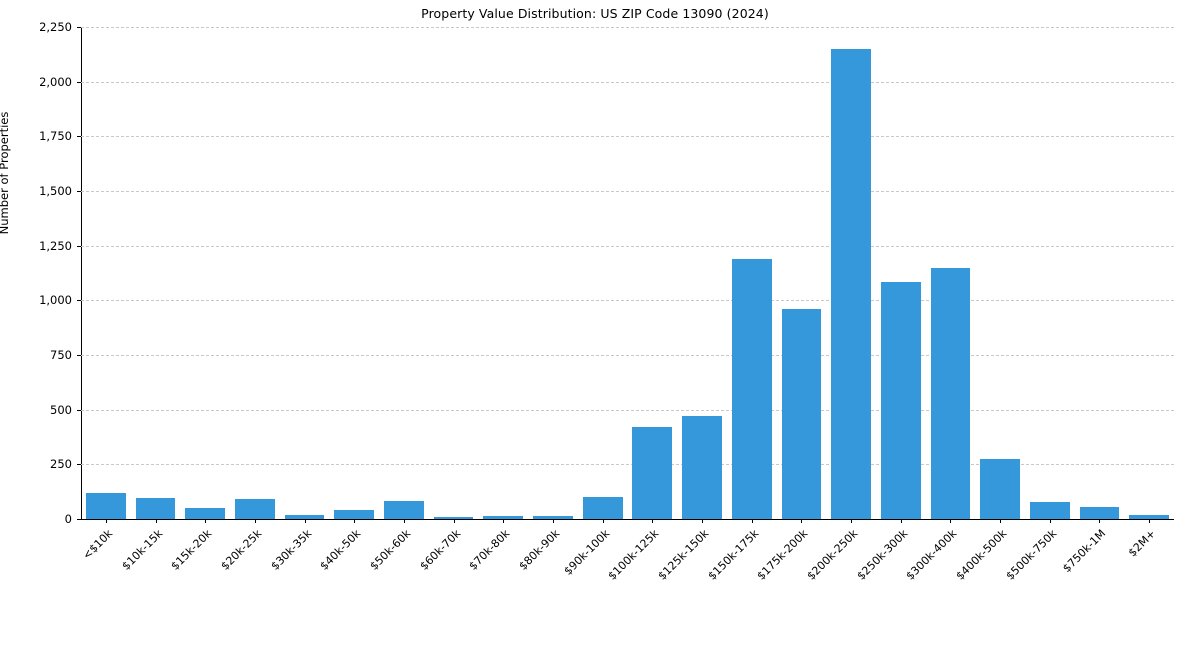 This screenshot has width=1190, height=649. What do you see at coordinates (55, 191) in the screenshot?
I see `y-axis-tick-label: 1,500` at bounding box center [55, 191].